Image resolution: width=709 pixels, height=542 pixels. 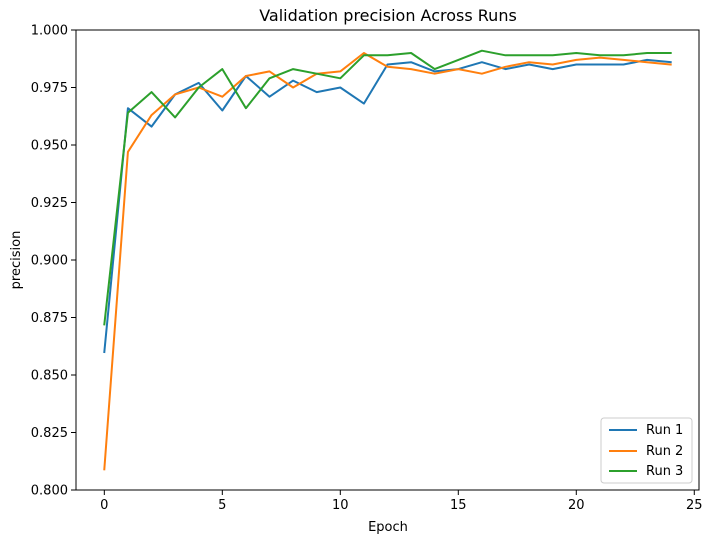 I want to click on x-tick-label: 25, so click(x=694, y=505).